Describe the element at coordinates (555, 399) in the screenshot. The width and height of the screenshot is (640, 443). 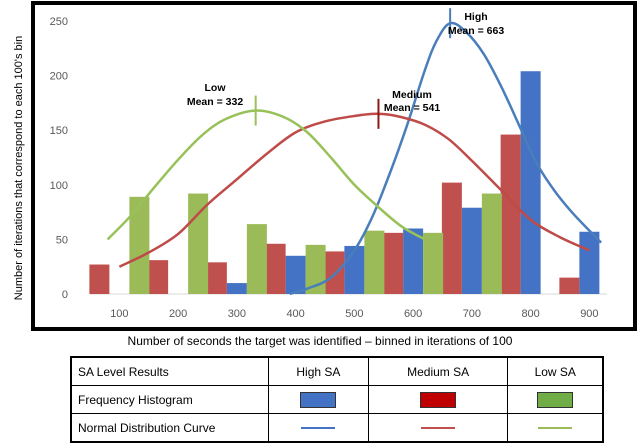
I see `low-bar-swatch` at that location.